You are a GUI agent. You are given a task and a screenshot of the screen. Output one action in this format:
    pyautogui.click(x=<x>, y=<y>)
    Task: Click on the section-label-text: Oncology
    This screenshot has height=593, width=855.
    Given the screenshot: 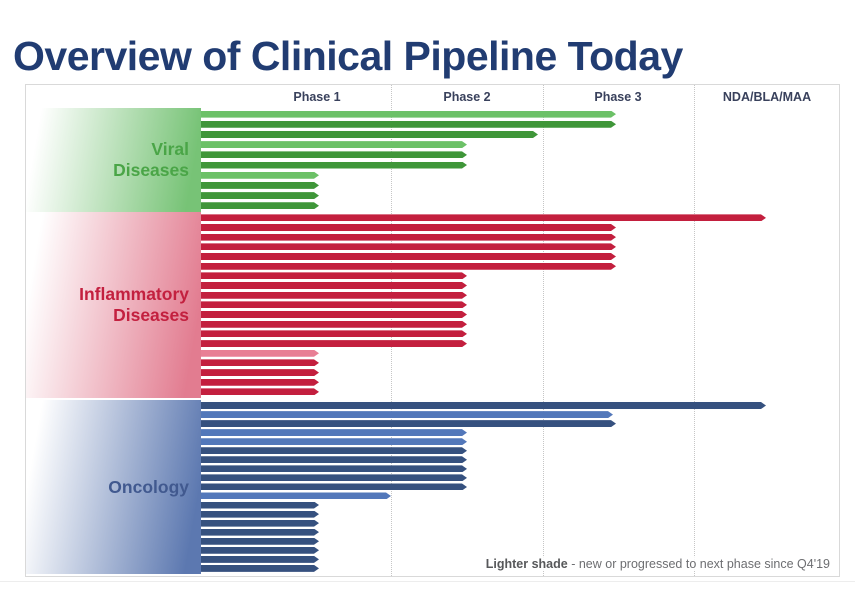 What is the action you would take?
    pyautogui.click(x=148, y=487)
    